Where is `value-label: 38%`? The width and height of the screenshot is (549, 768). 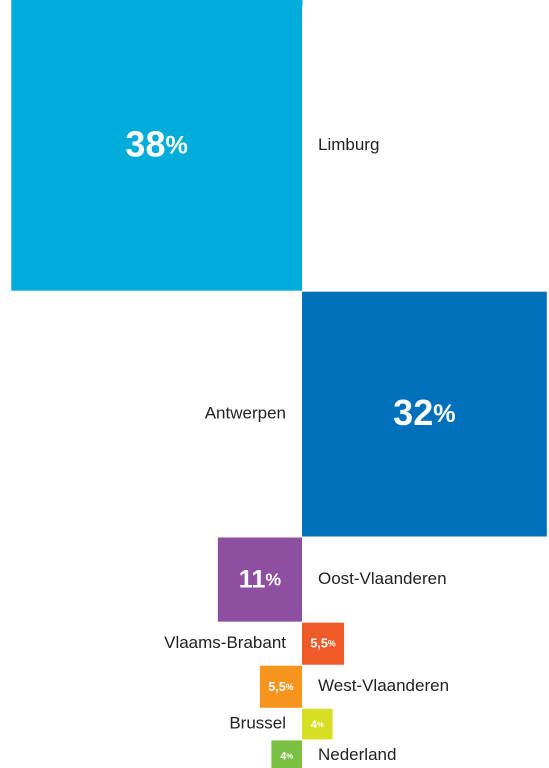
value-label: 38% is located at coordinates (156, 143).